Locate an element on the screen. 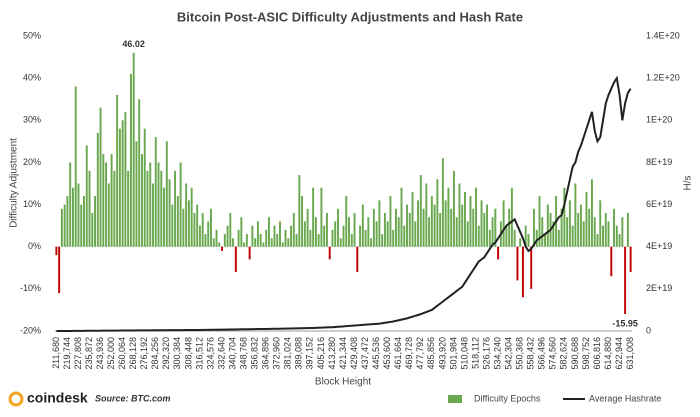 The width and height of the screenshot is (700, 417). x-tick-label: 445,536 is located at coordinates (376, 353).